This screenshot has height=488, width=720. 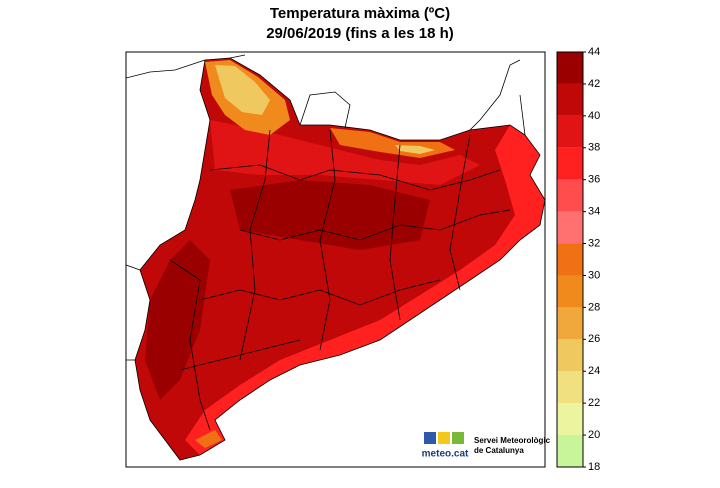 What do you see at coordinates (360, 33) in the screenshot?
I see `subtitle: 29/06/2019 (fins a les 18 h)` at bounding box center [360, 33].